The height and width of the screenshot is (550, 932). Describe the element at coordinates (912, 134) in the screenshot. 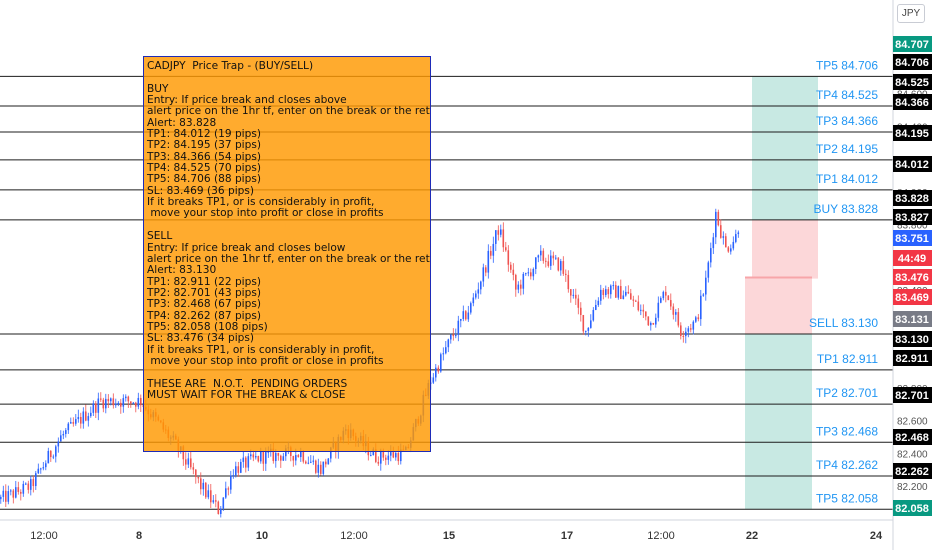

I see `price-badge-text: 84.195` at that location.